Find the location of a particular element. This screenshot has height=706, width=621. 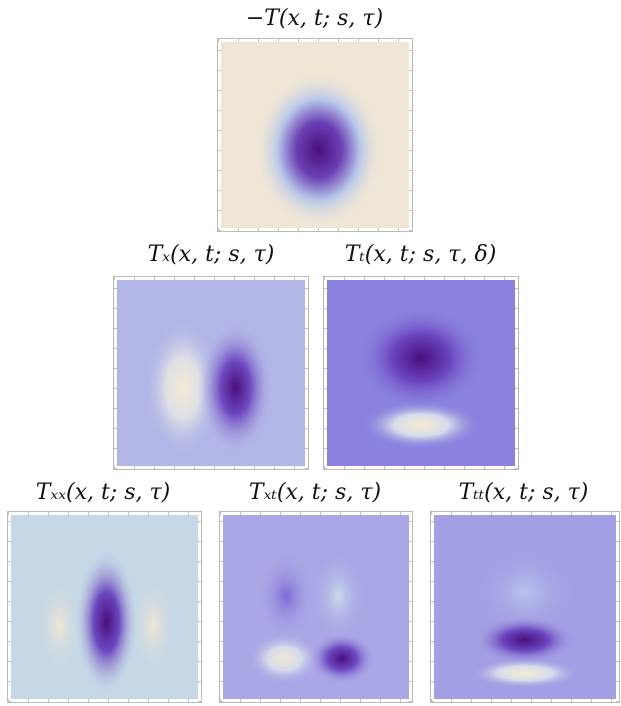

density-plot-T-t is located at coordinates (421, 373).